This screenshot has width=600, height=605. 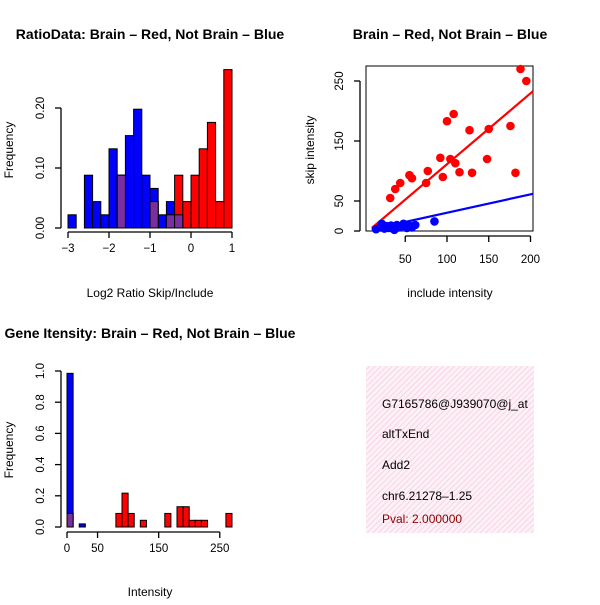 I want to click on gene-intensity-bars, so click(x=149, y=450).